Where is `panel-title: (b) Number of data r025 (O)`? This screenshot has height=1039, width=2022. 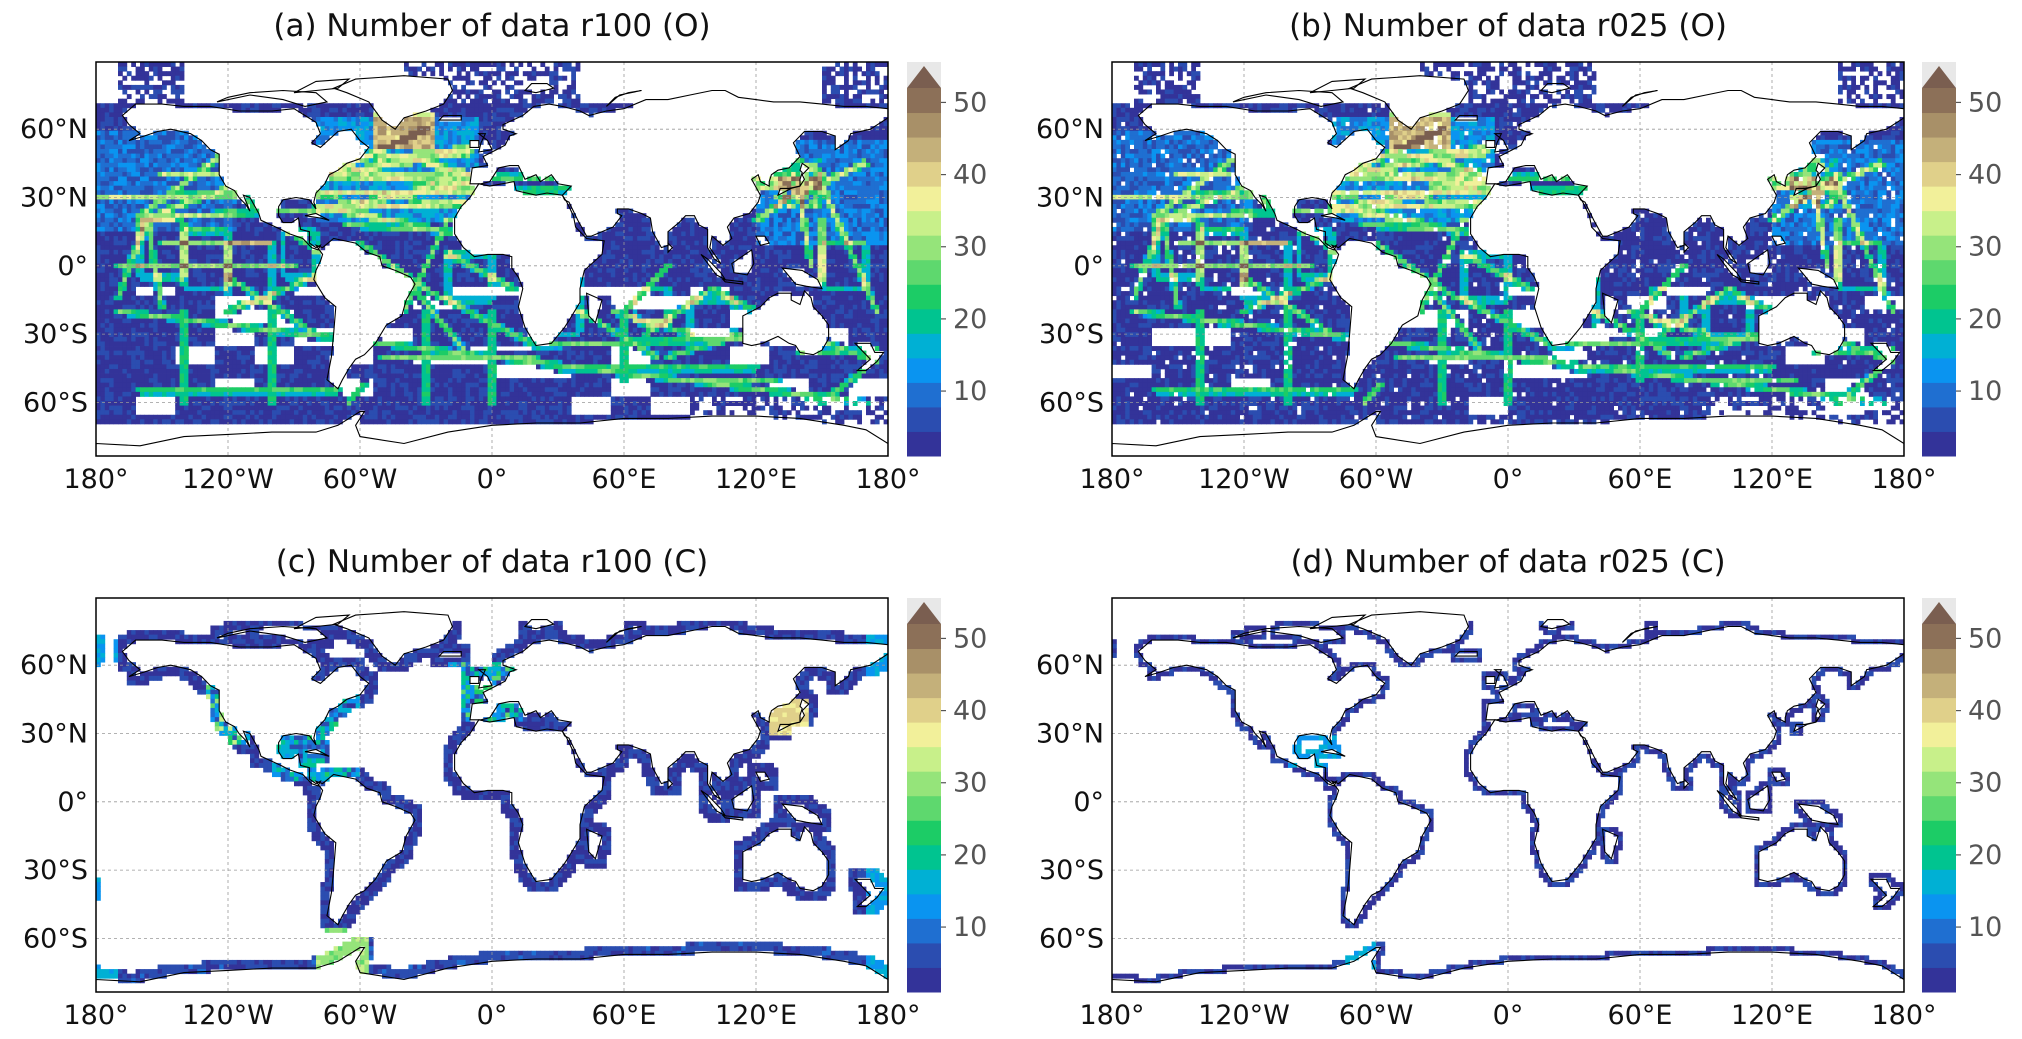 panel-title: (b) Number of data r025 (O) is located at coordinates (1508, 26).